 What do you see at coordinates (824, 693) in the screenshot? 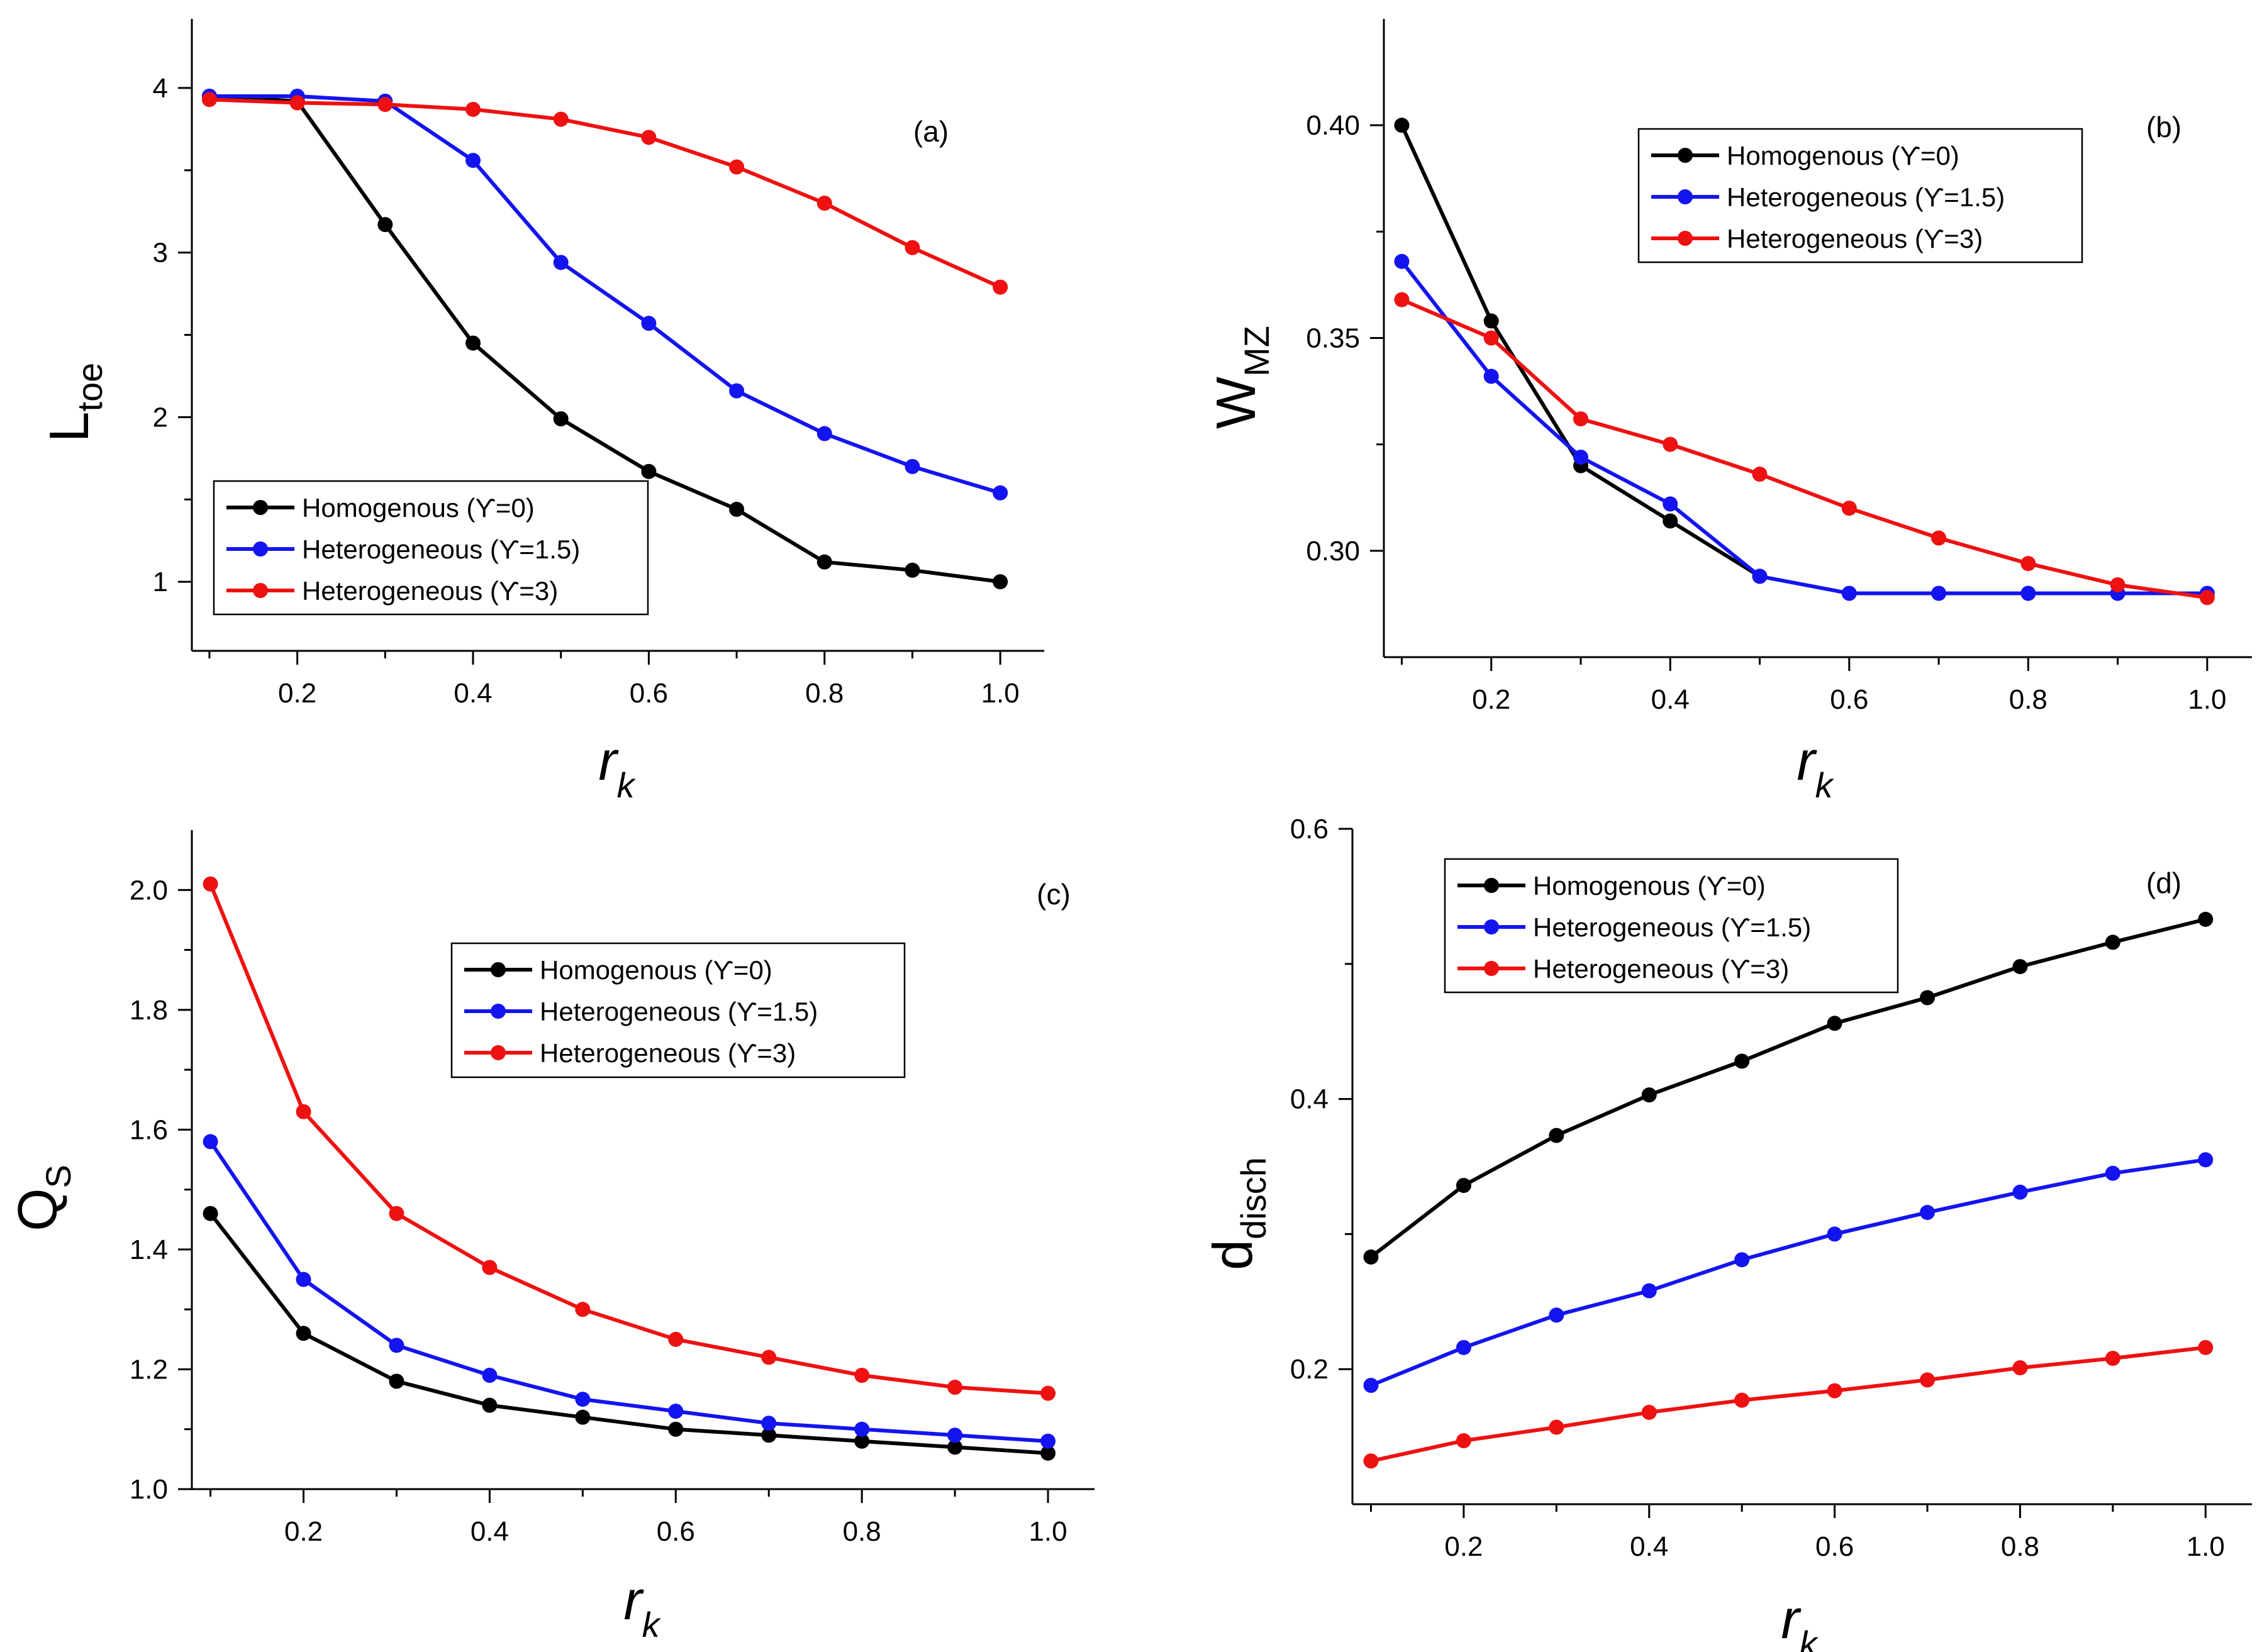
I see `x-tick-label: 0.8` at bounding box center [824, 693].